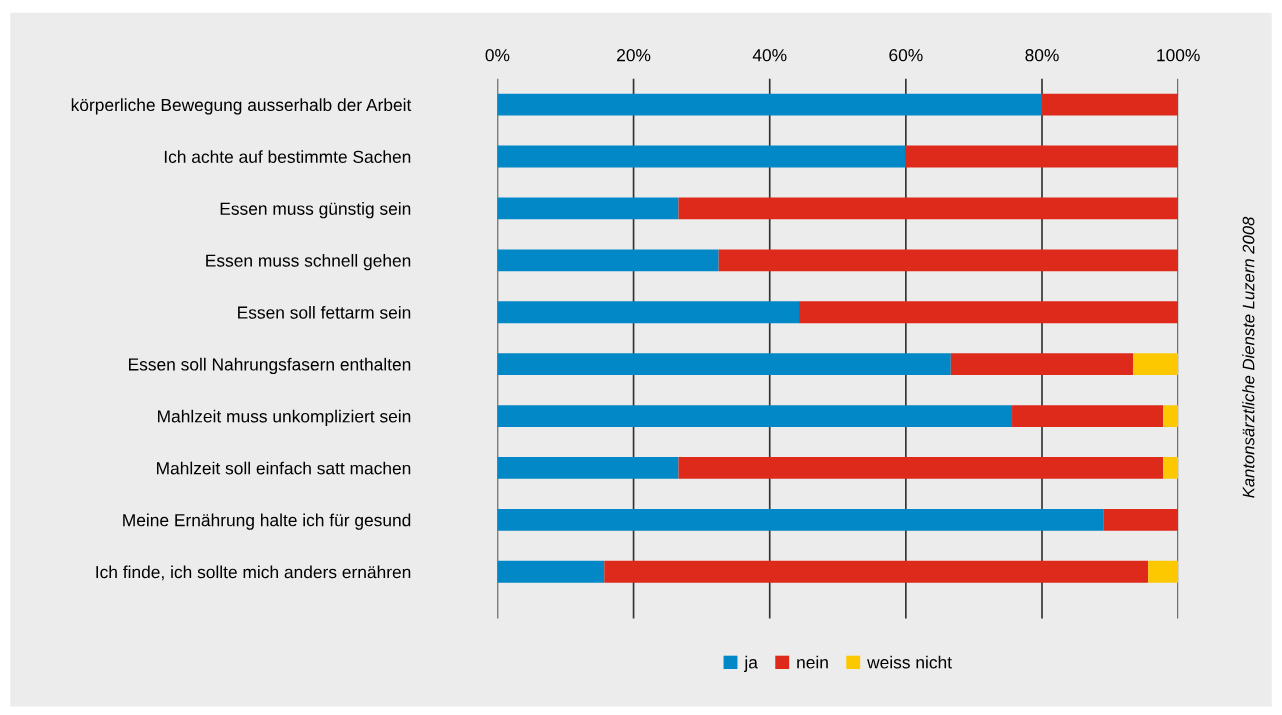 The image size is (1282, 715). I want to click on legend-label: ja, so click(750, 663).